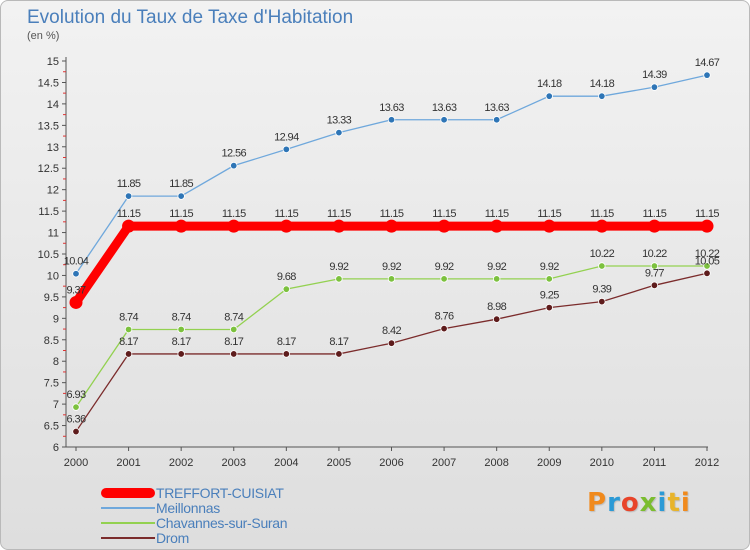  Describe the element at coordinates (53, 234) in the screenshot. I see `y-tick-label: 11` at that location.